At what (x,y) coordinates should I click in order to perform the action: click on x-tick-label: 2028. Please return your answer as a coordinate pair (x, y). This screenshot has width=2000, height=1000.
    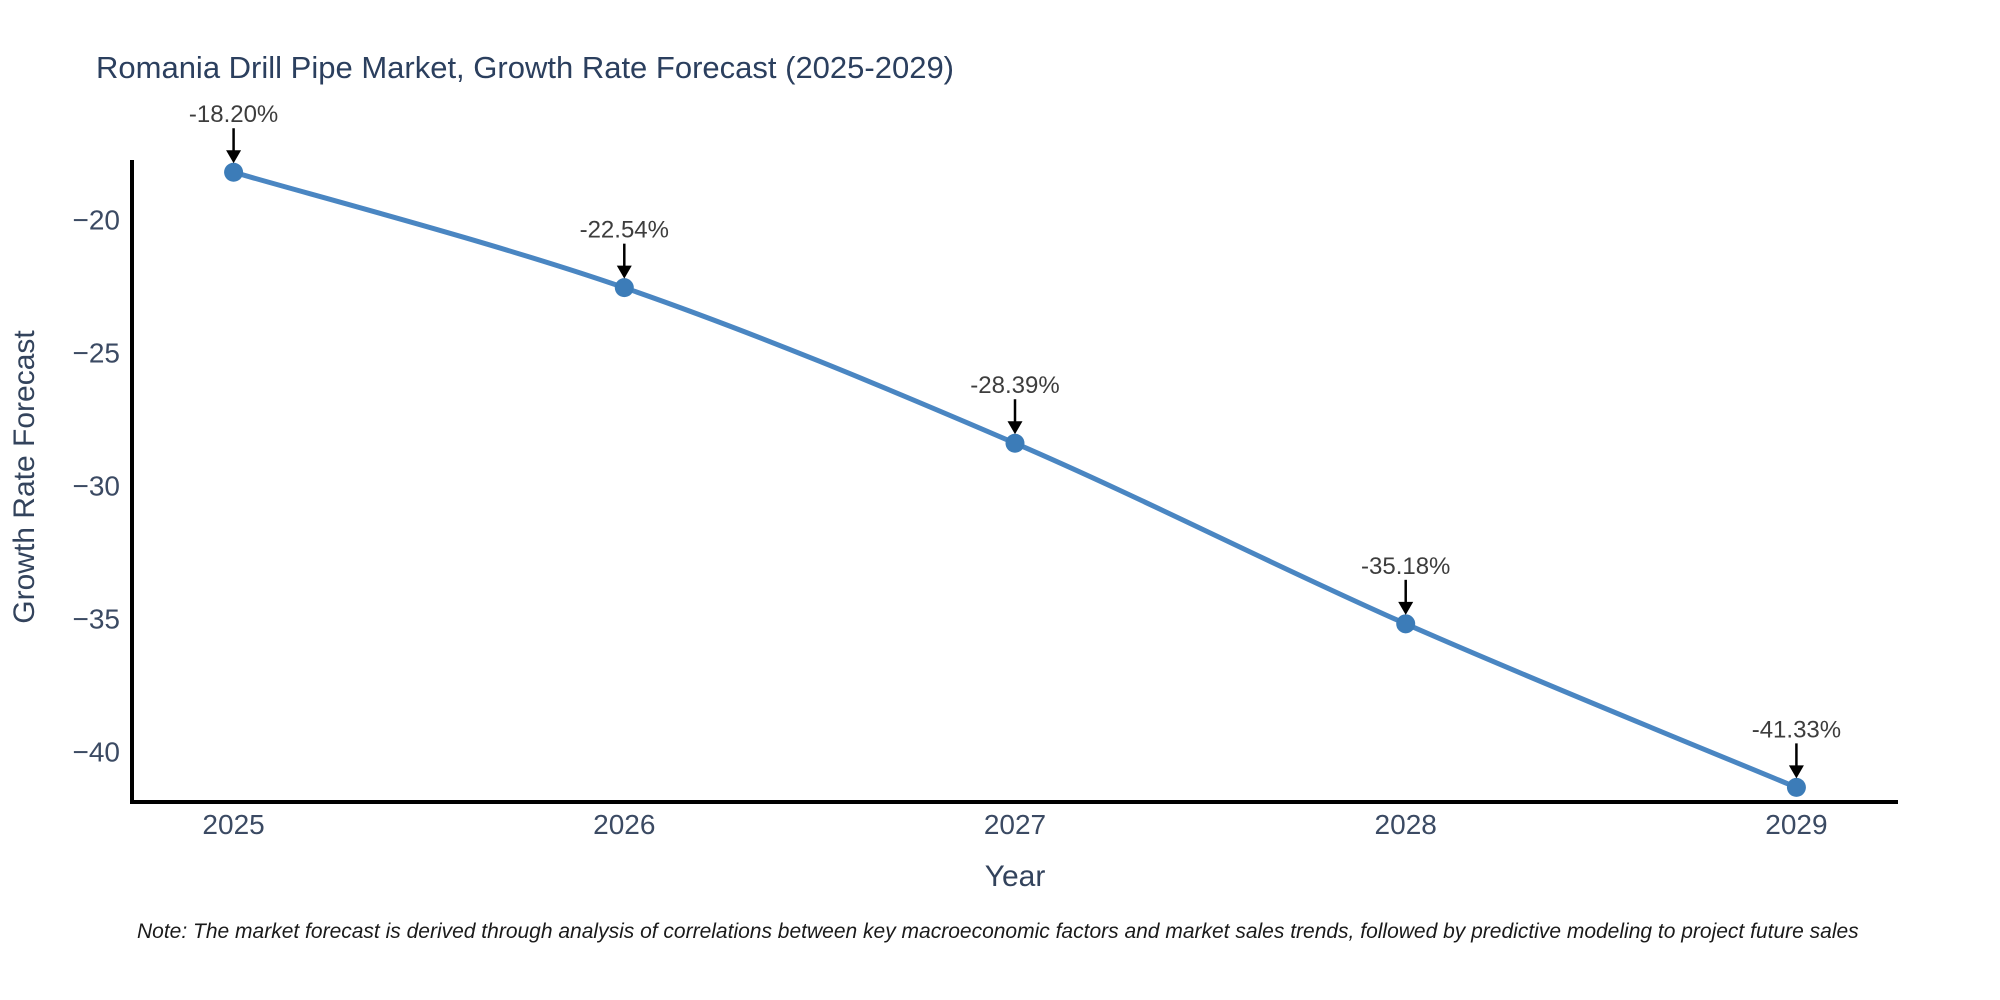
    Looking at the image, I should click on (1406, 824).